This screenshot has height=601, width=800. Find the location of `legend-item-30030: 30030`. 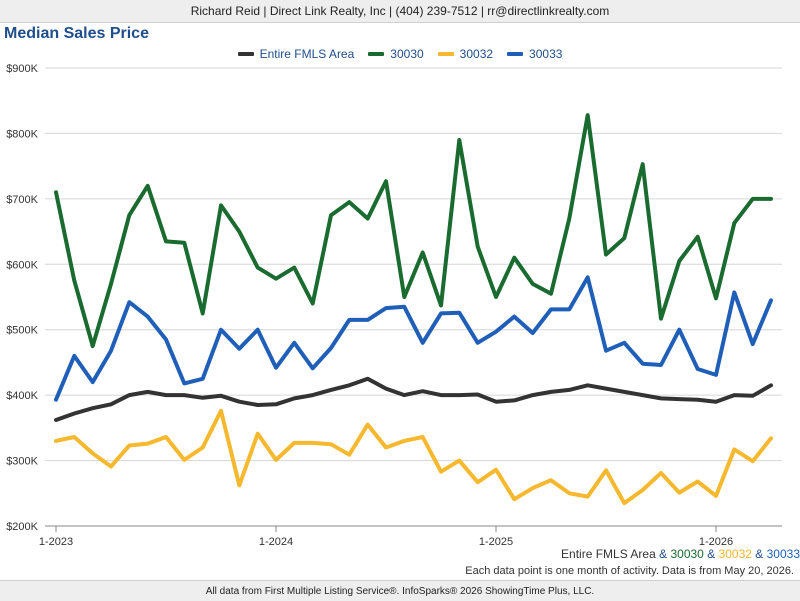

legend-item-30030: 30030 is located at coordinates (396, 54).